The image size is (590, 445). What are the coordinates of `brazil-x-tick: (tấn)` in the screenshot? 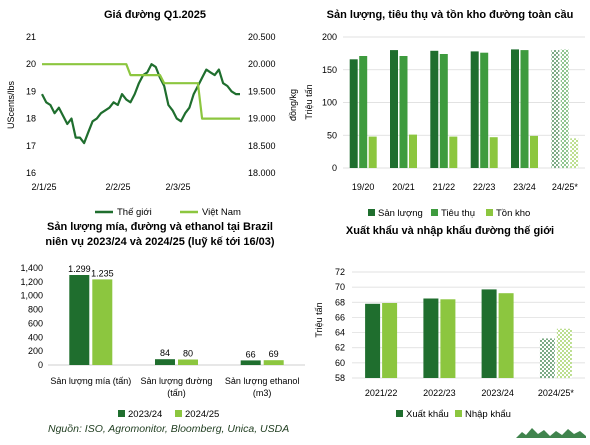 It's located at (176, 393).